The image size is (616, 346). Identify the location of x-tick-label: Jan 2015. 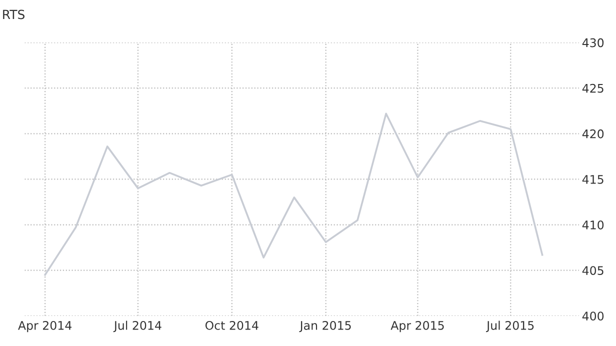
(325, 326).